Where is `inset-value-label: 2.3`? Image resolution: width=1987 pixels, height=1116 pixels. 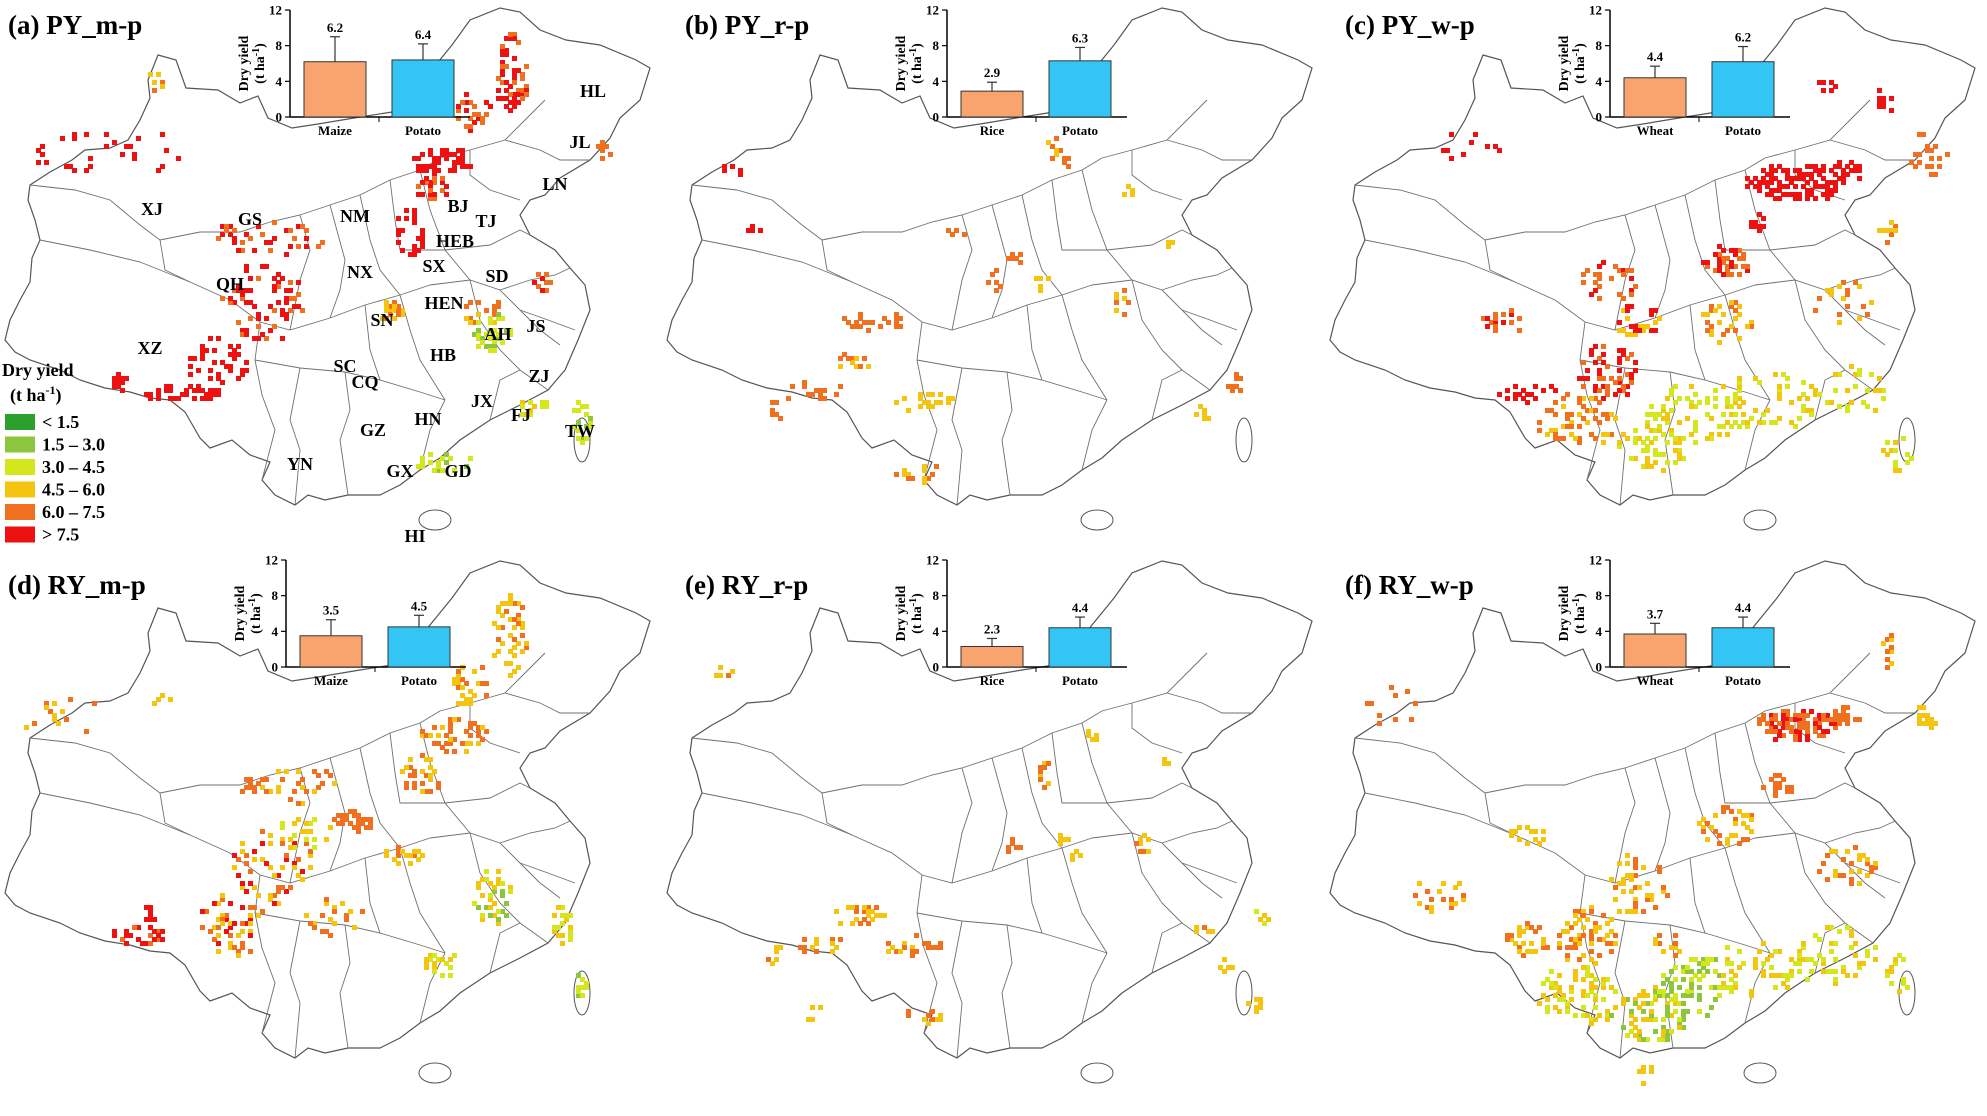 inset-value-label: 2.3 is located at coordinates (992, 628).